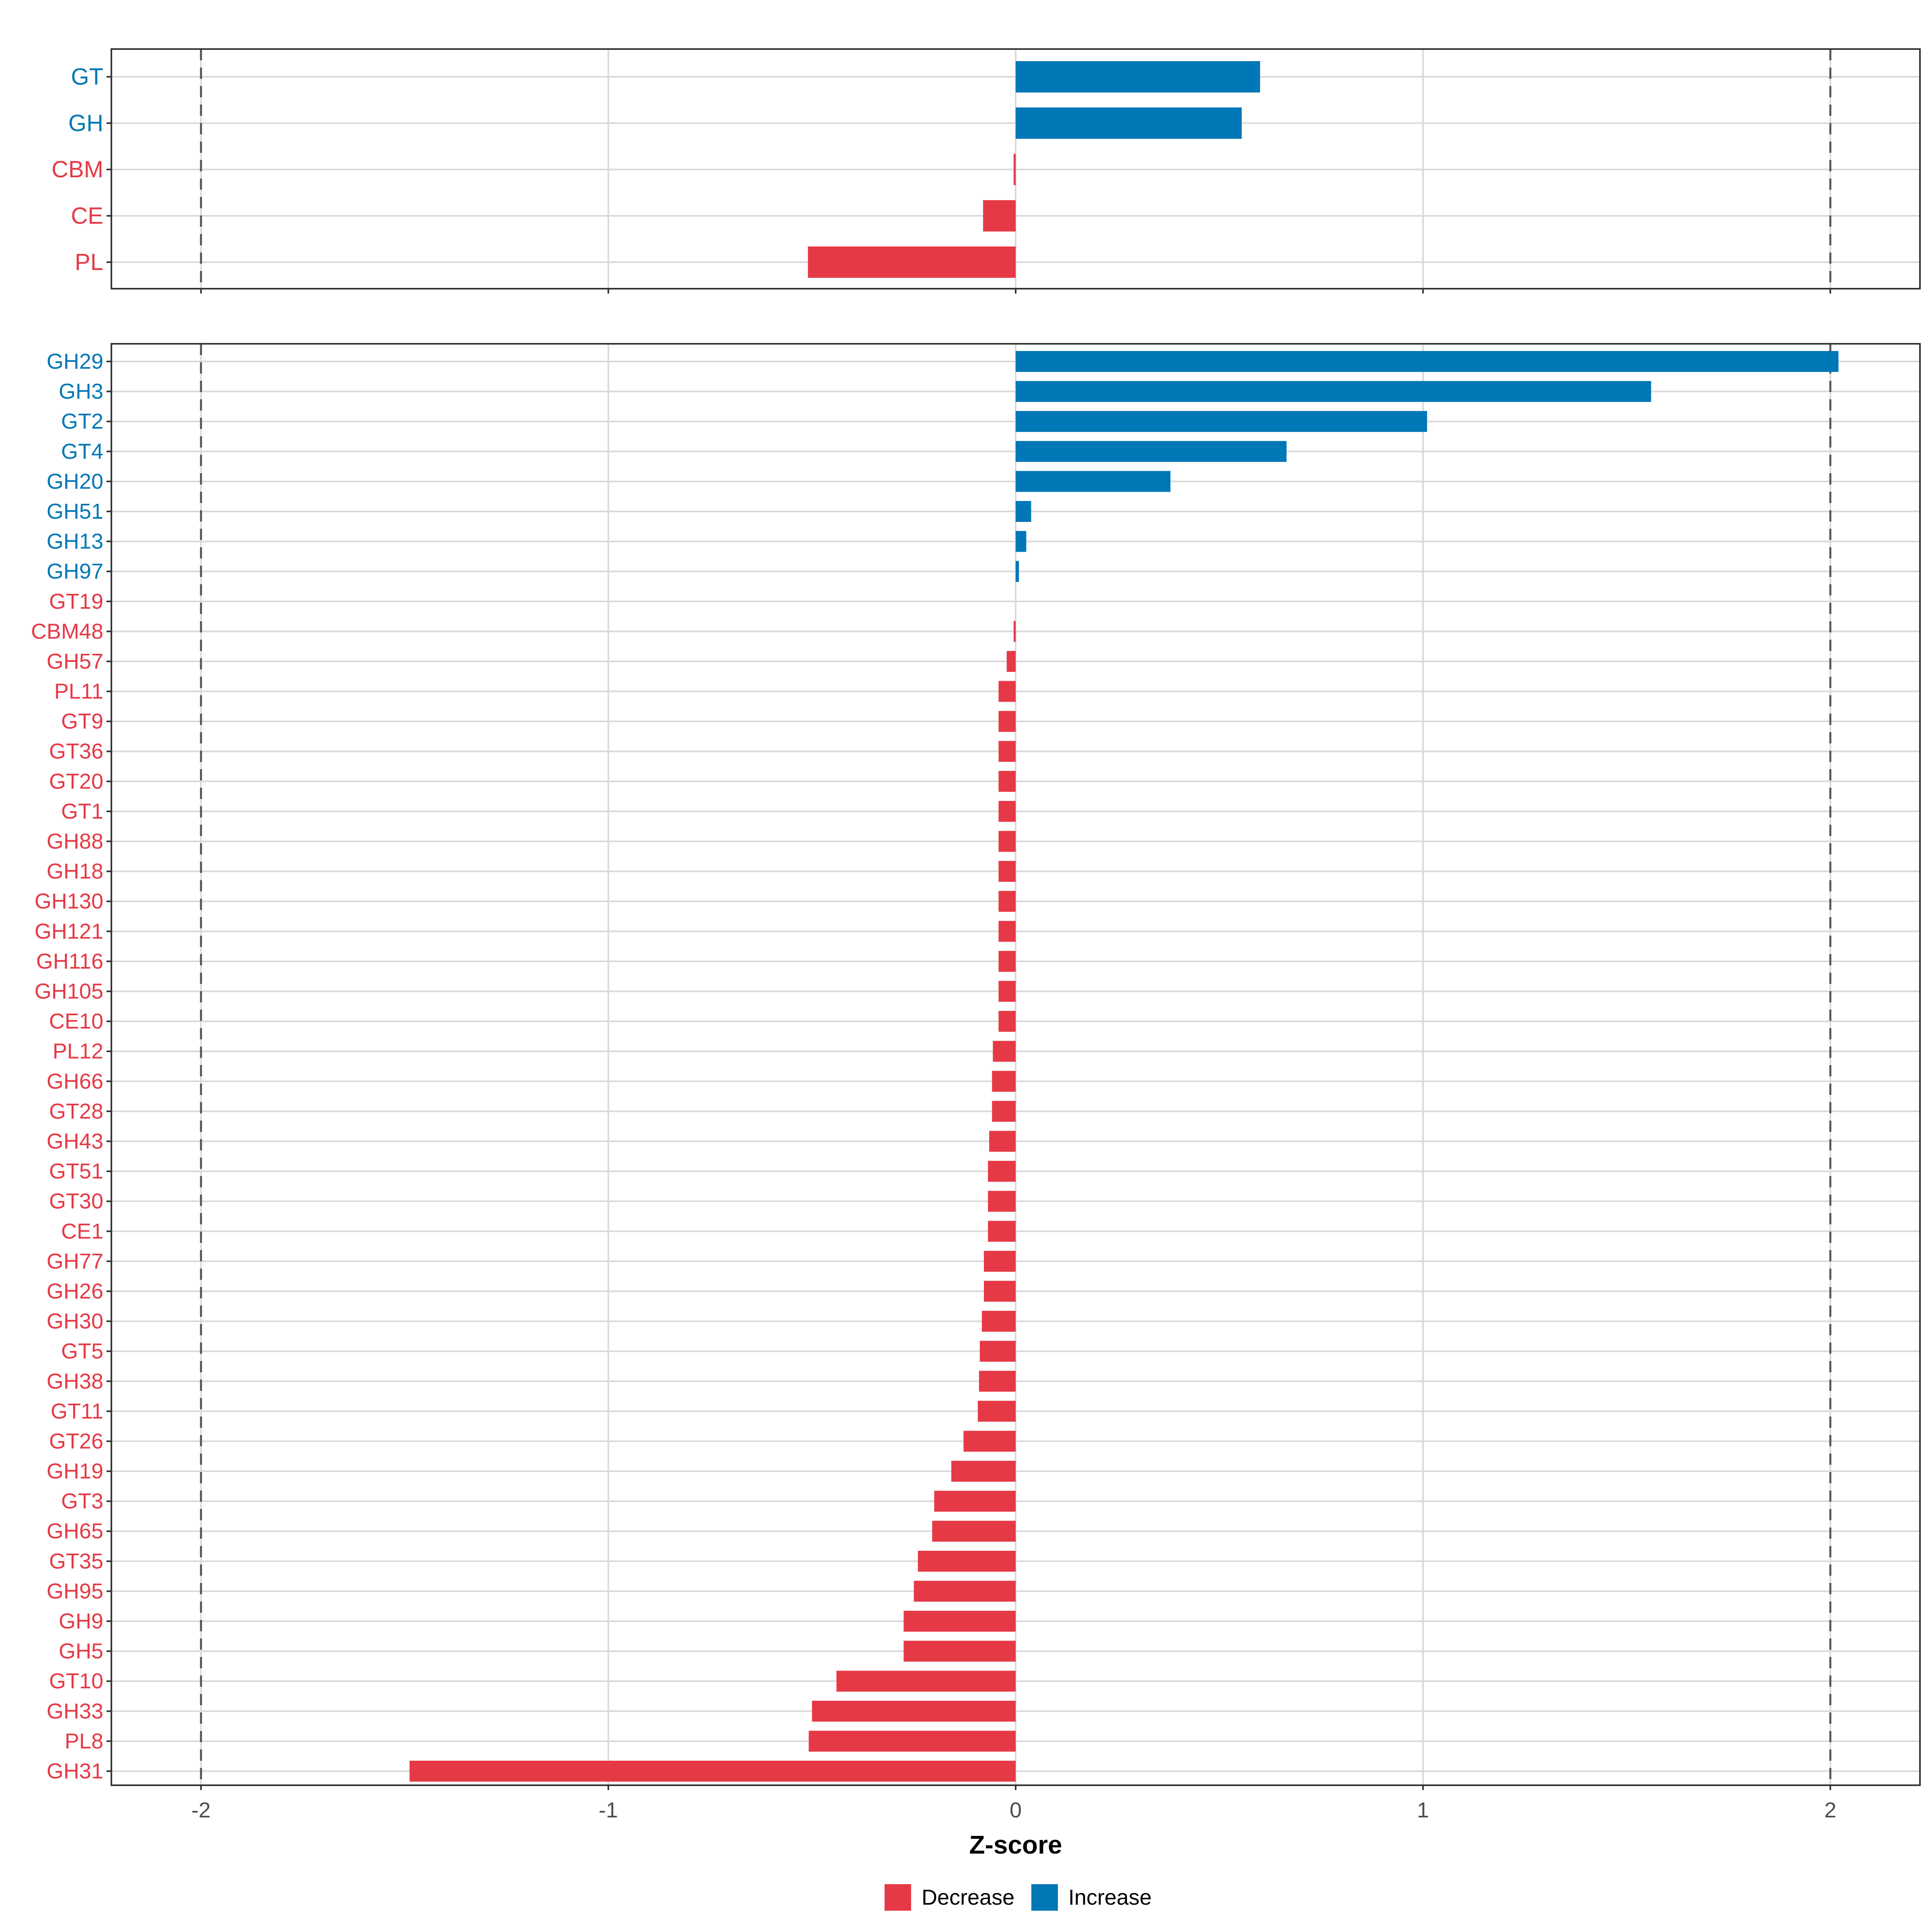 The image size is (1930, 1932). What do you see at coordinates (78, 1051) in the screenshot?
I see `y-tick-label: PL12` at bounding box center [78, 1051].